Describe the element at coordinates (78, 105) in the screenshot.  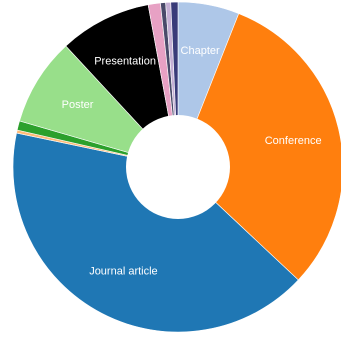
I see `slice-label-poster: Poster` at that location.